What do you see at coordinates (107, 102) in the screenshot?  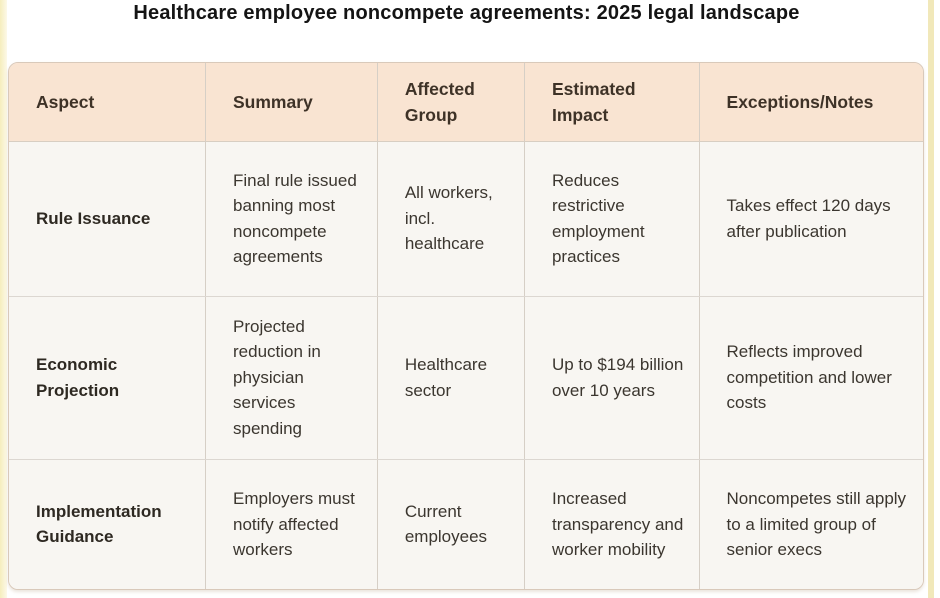 I see `column-header-aspect: Aspect` at bounding box center [107, 102].